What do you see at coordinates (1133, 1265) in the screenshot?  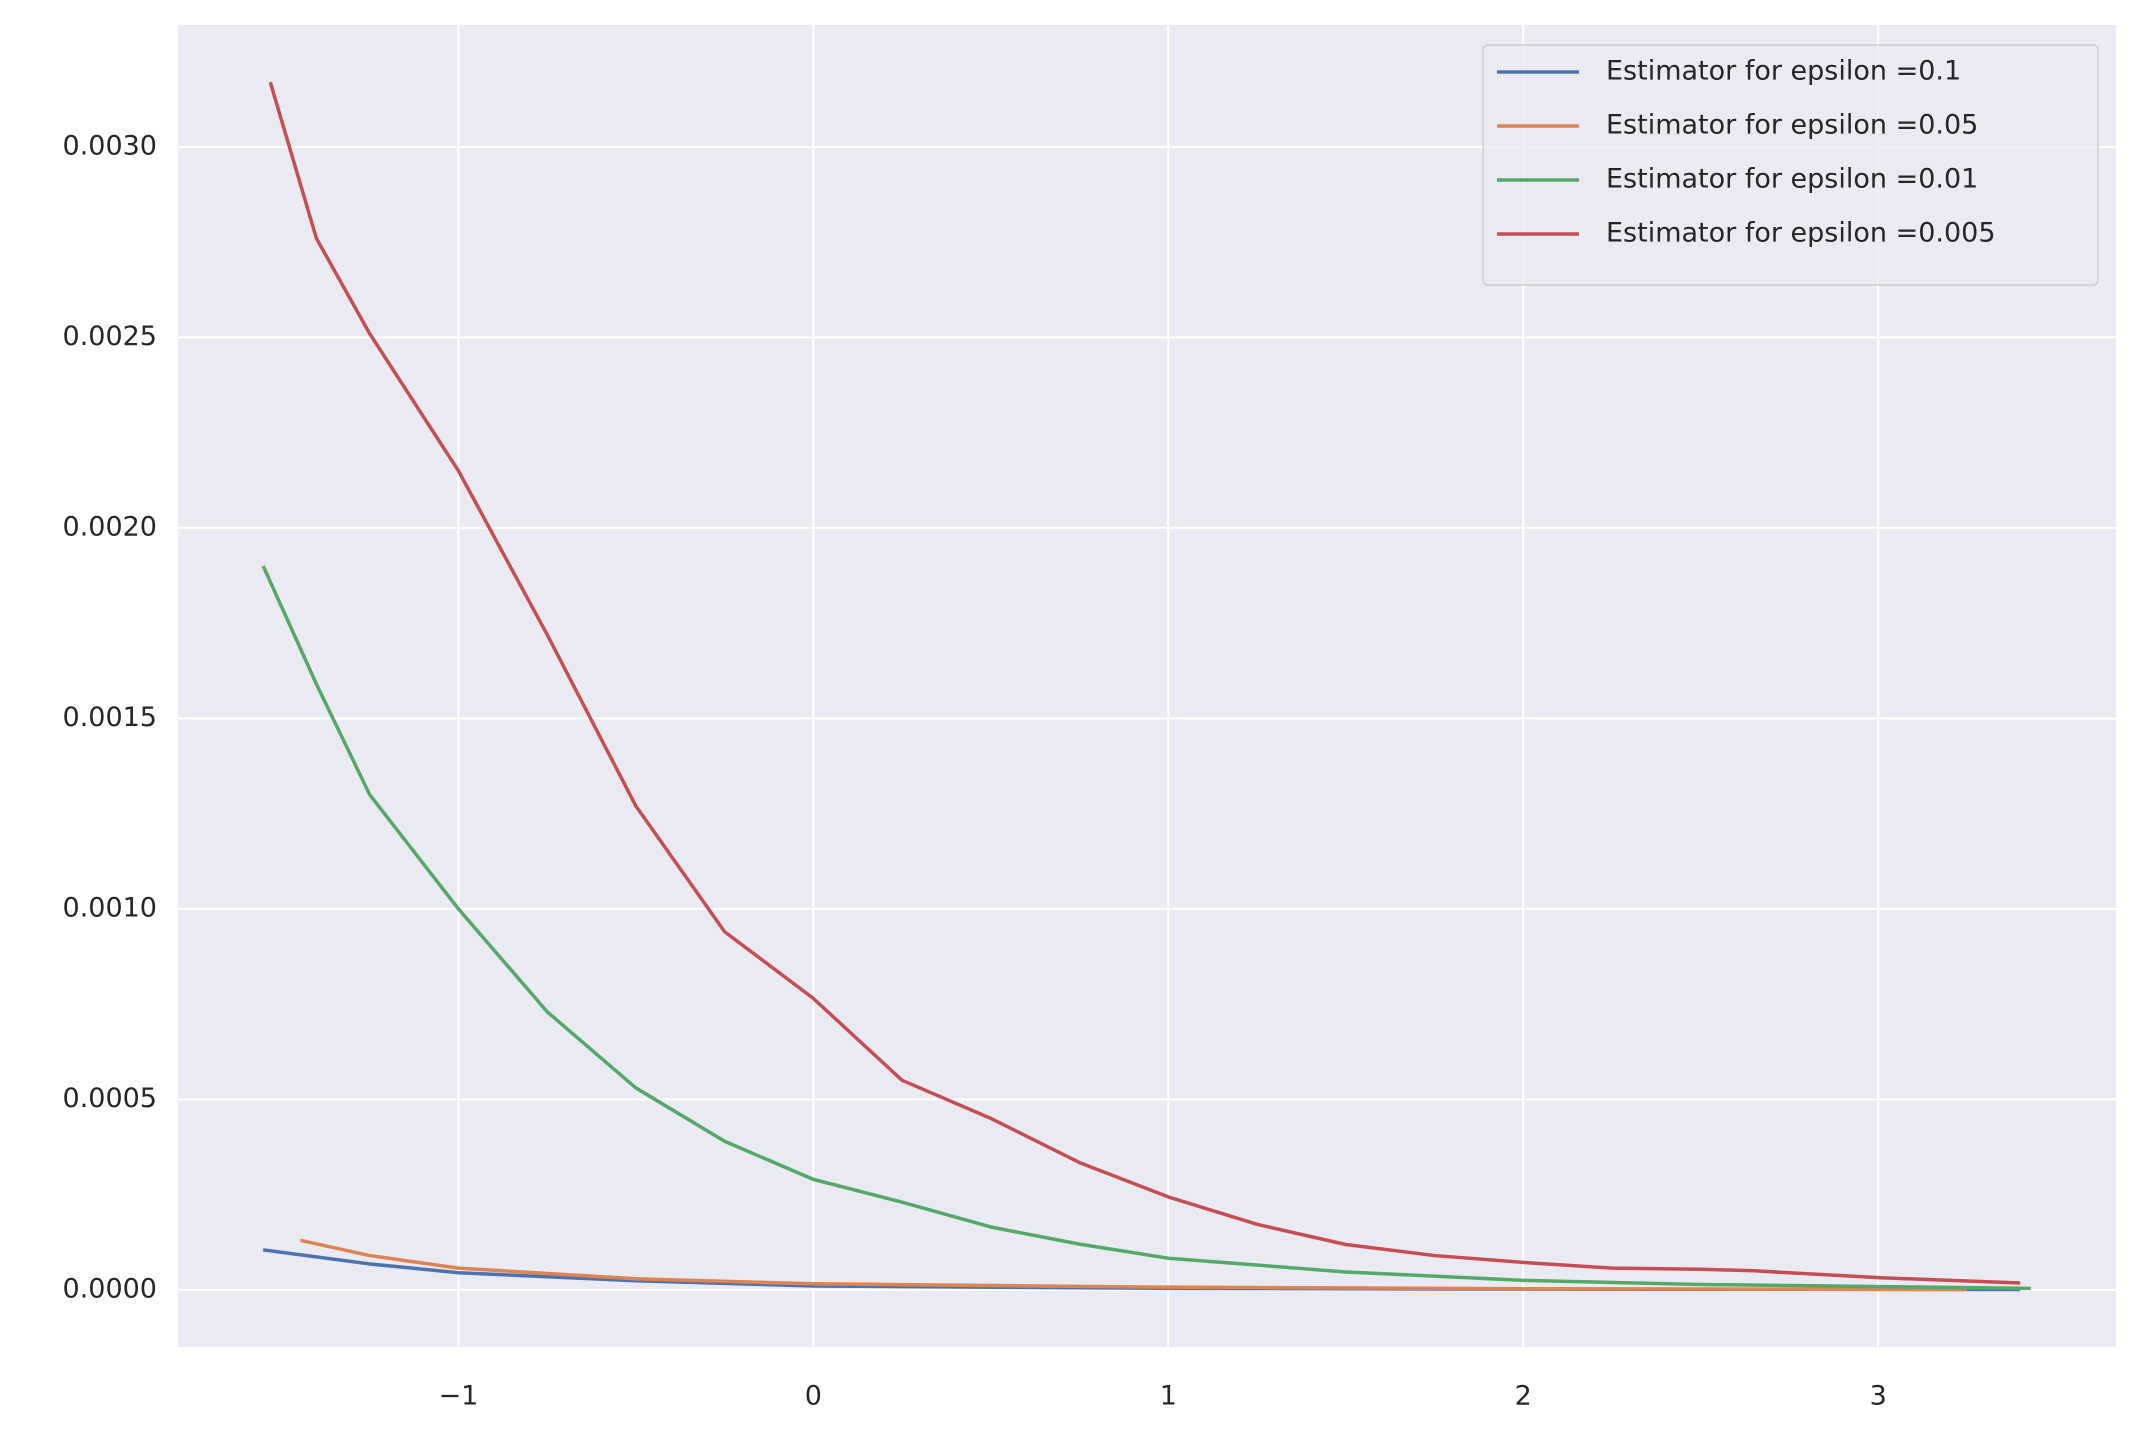 I see `data-line` at bounding box center [1133, 1265].